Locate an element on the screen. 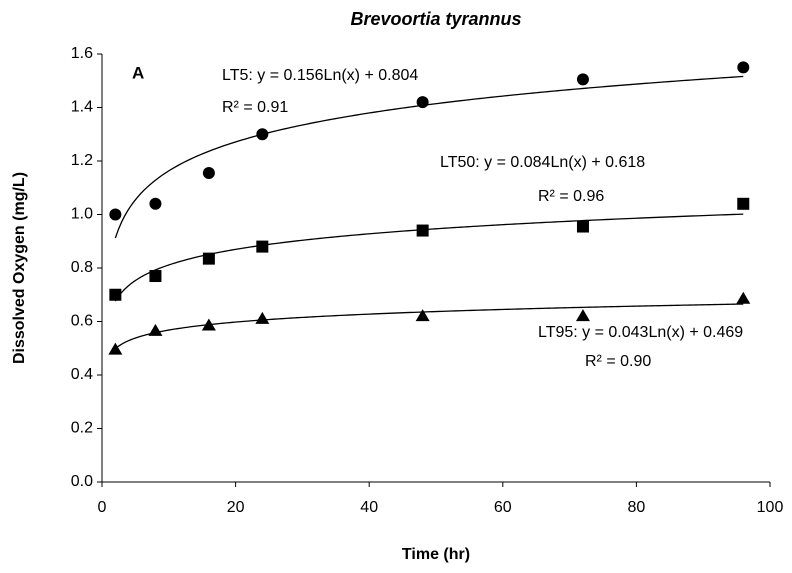 The height and width of the screenshot is (573, 792). y-tick-label: 0.4 is located at coordinates (82, 374).